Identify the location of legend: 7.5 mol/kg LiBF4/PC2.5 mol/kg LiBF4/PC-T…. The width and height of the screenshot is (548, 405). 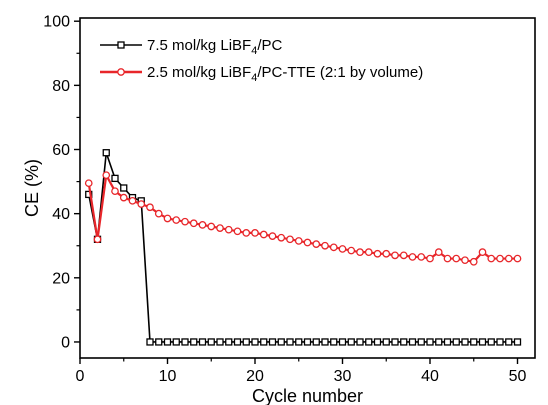
(261, 60).